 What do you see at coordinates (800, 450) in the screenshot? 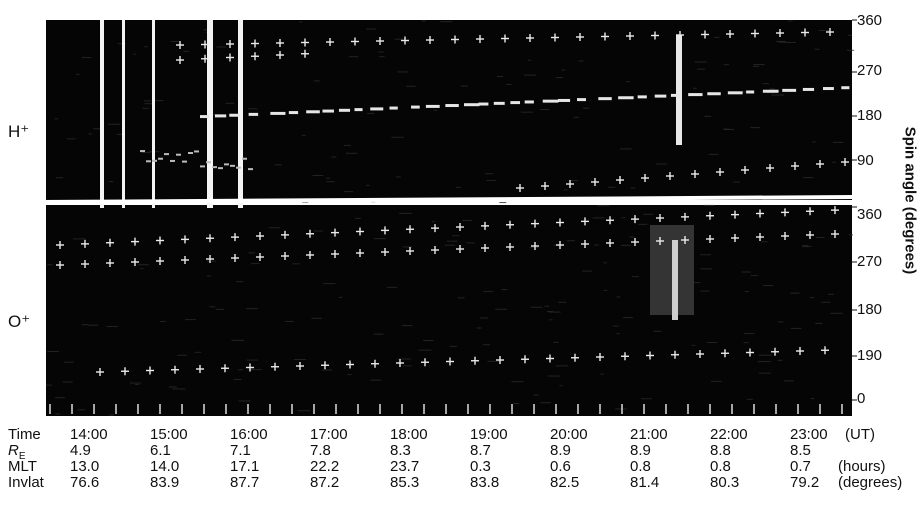
I see `table-cell: 8.5` at bounding box center [800, 450].